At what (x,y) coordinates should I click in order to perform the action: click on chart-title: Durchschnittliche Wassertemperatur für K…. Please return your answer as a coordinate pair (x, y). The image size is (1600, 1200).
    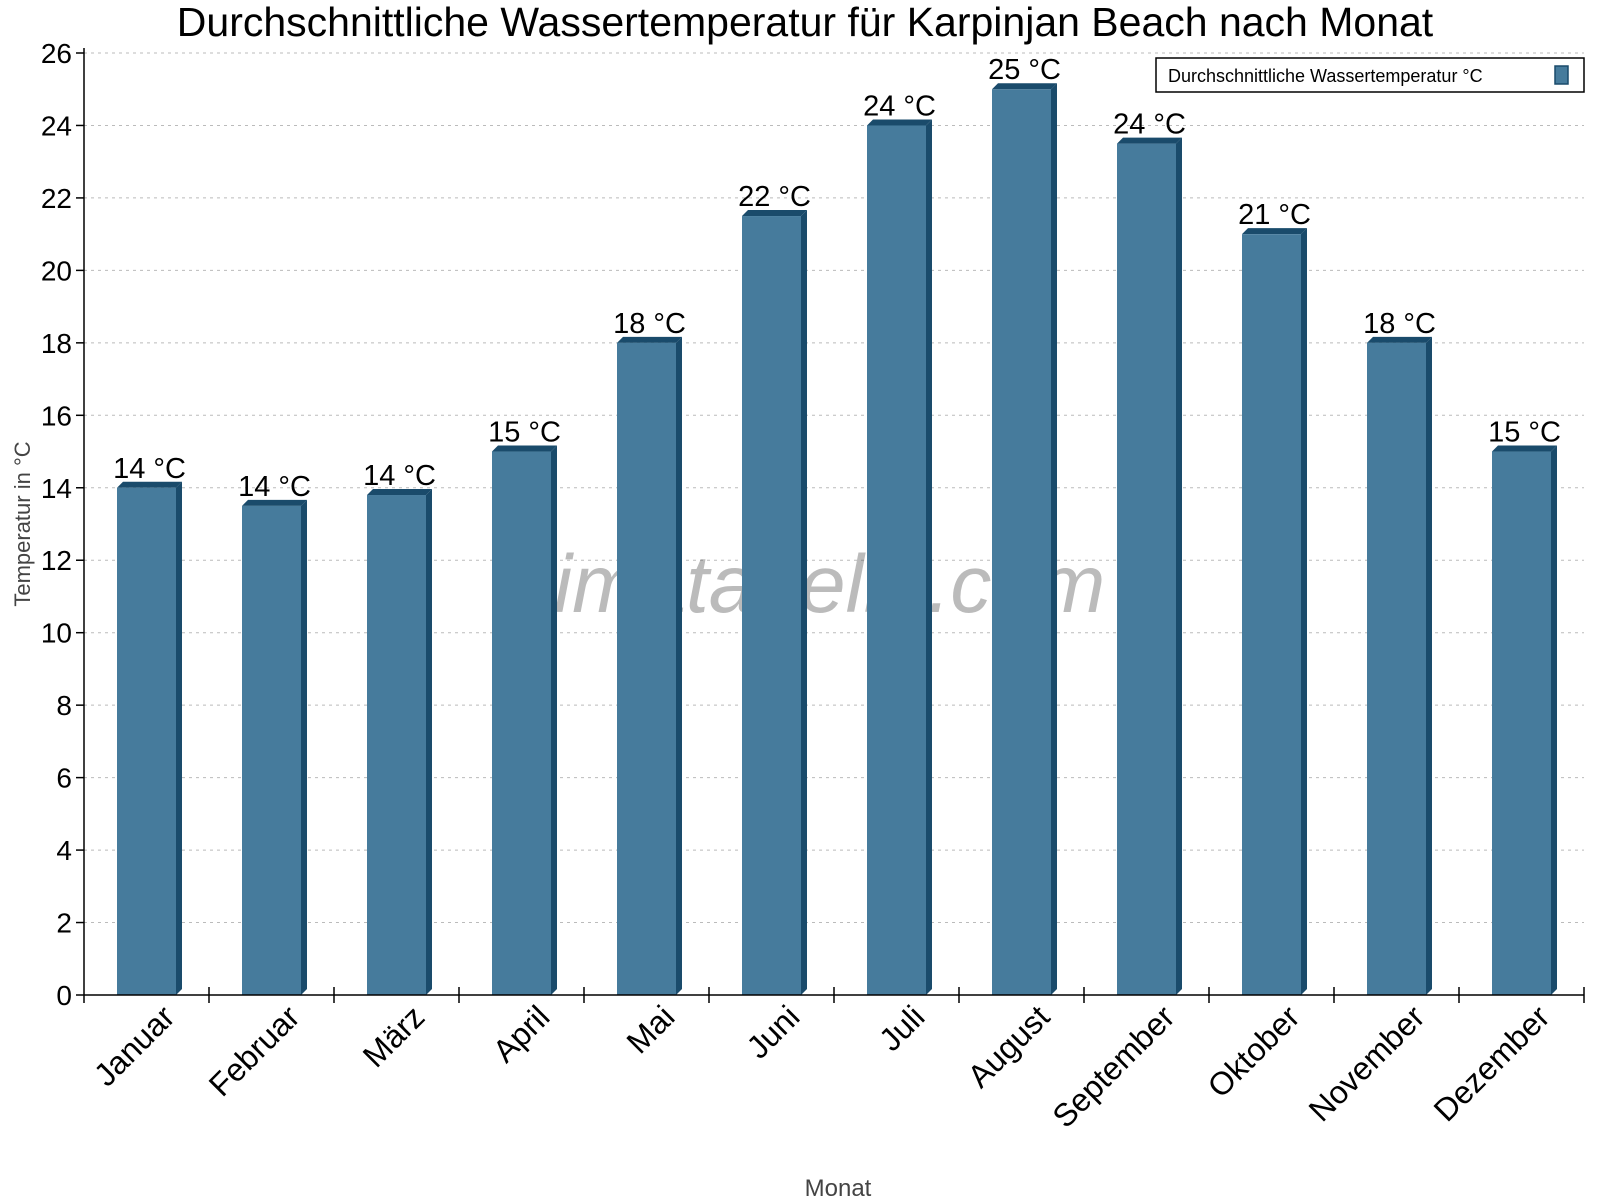
    Looking at the image, I should click on (805, 22).